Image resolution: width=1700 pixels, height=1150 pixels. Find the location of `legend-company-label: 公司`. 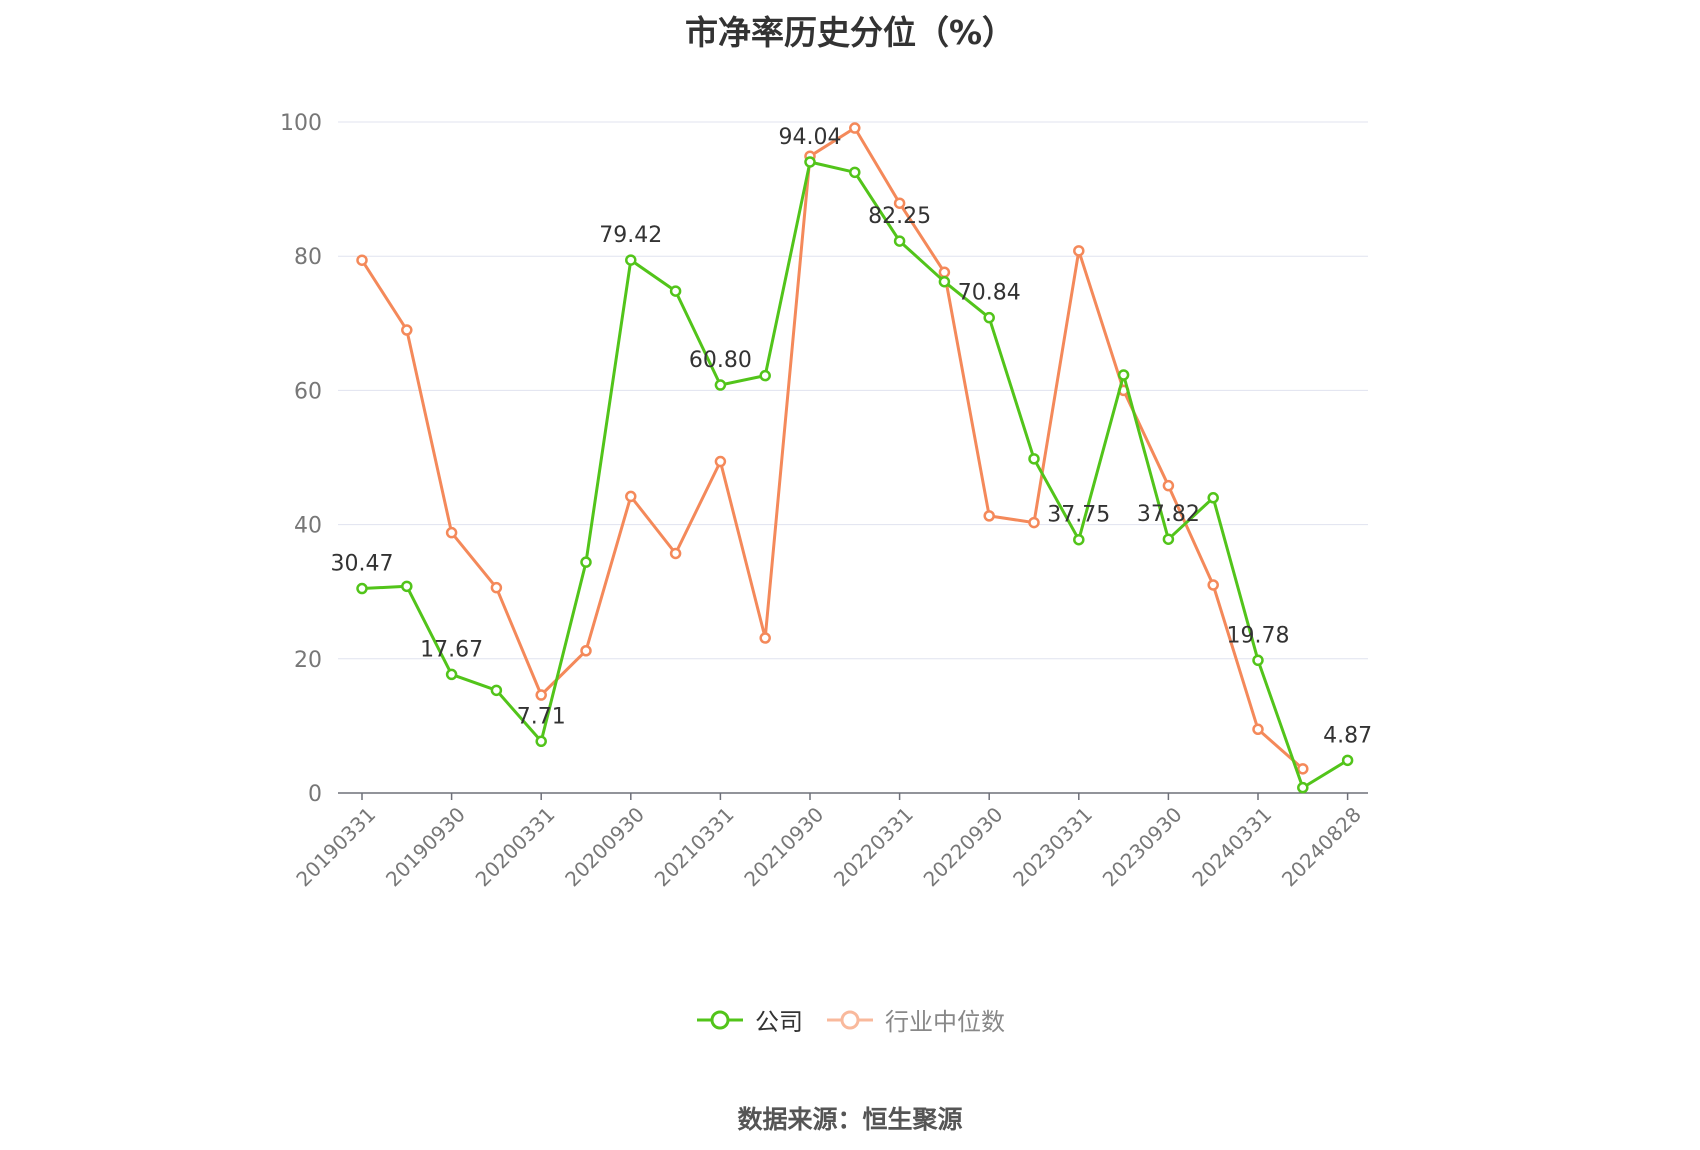

legend-company-label: 公司 is located at coordinates (779, 1022).